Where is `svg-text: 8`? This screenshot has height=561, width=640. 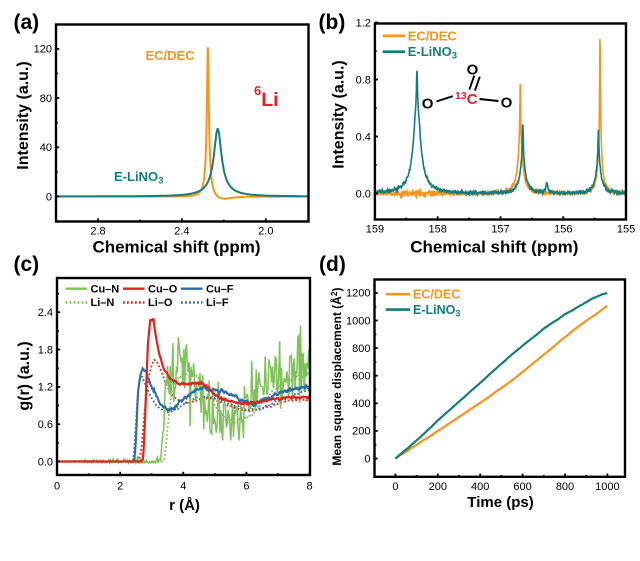
svg-text: 8 is located at coordinates (310, 487).